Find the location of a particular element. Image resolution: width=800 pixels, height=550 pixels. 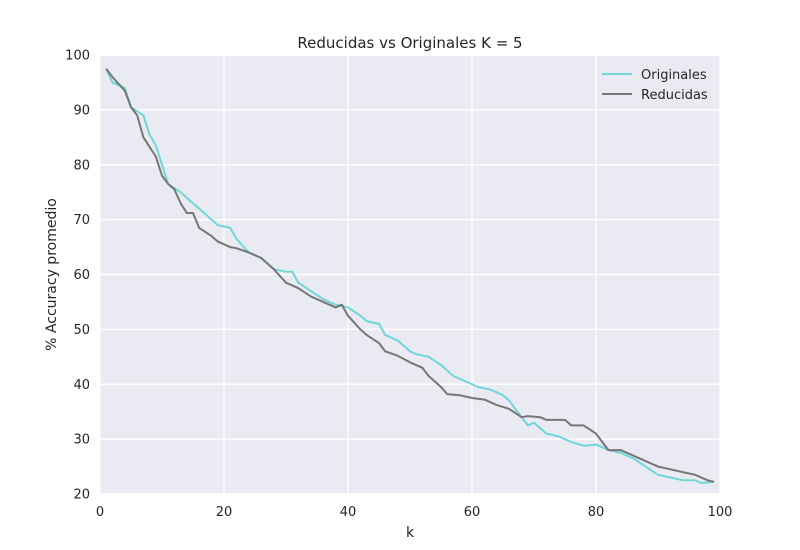

y-axis-label: % Accuracy promedio is located at coordinates (52, 274).